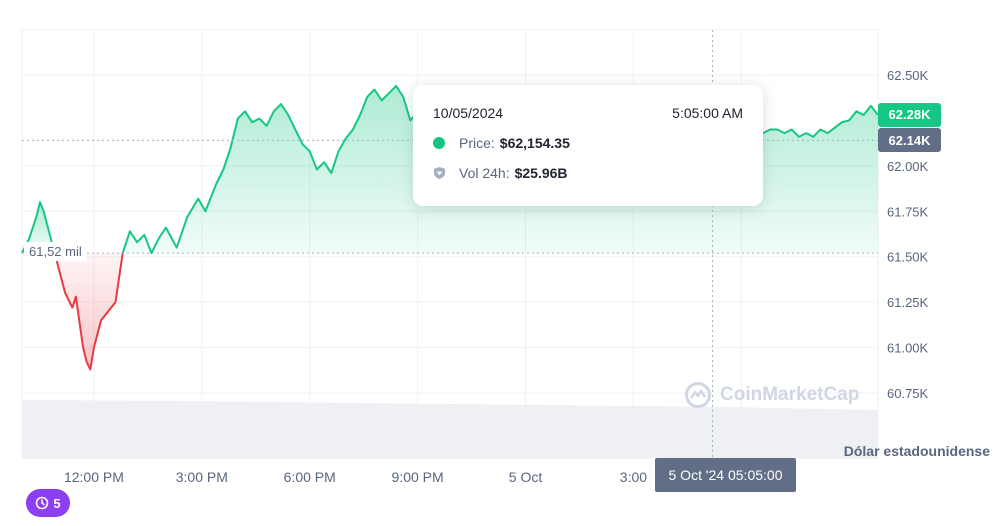 This screenshot has height=526, width=998. What do you see at coordinates (541, 173) in the screenshot?
I see `tooltip-volume-value: $25.96B` at bounding box center [541, 173].